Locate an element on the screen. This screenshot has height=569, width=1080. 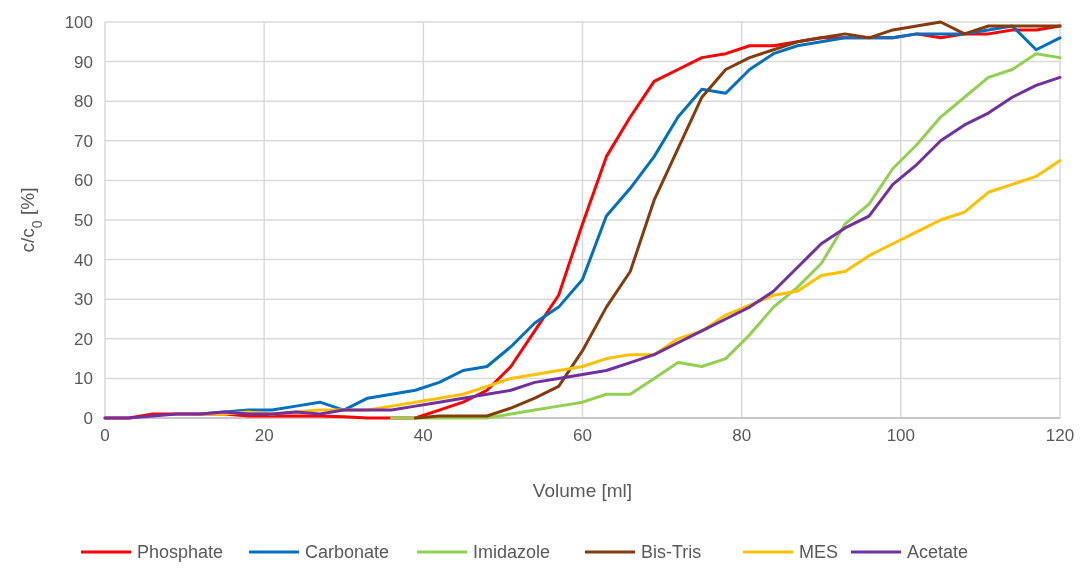
y-tick-label: 100 is located at coordinates (78, 22).